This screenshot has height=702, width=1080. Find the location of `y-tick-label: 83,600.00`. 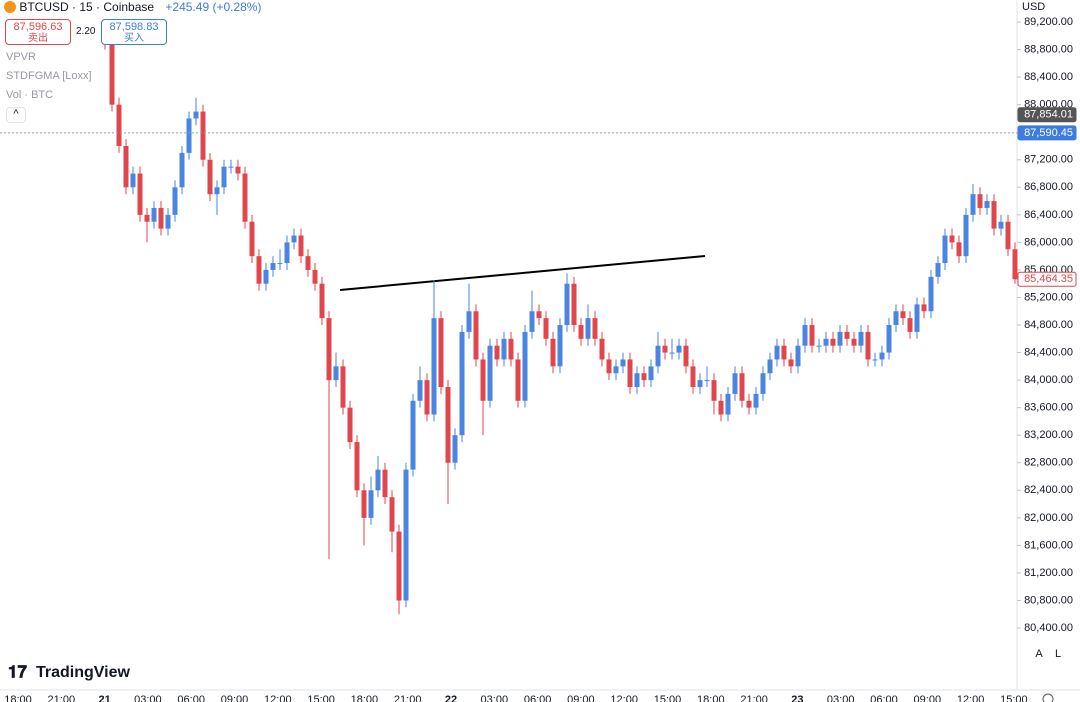

y-tick-label: 83,600.00 is located at coordinates (1048, 408).